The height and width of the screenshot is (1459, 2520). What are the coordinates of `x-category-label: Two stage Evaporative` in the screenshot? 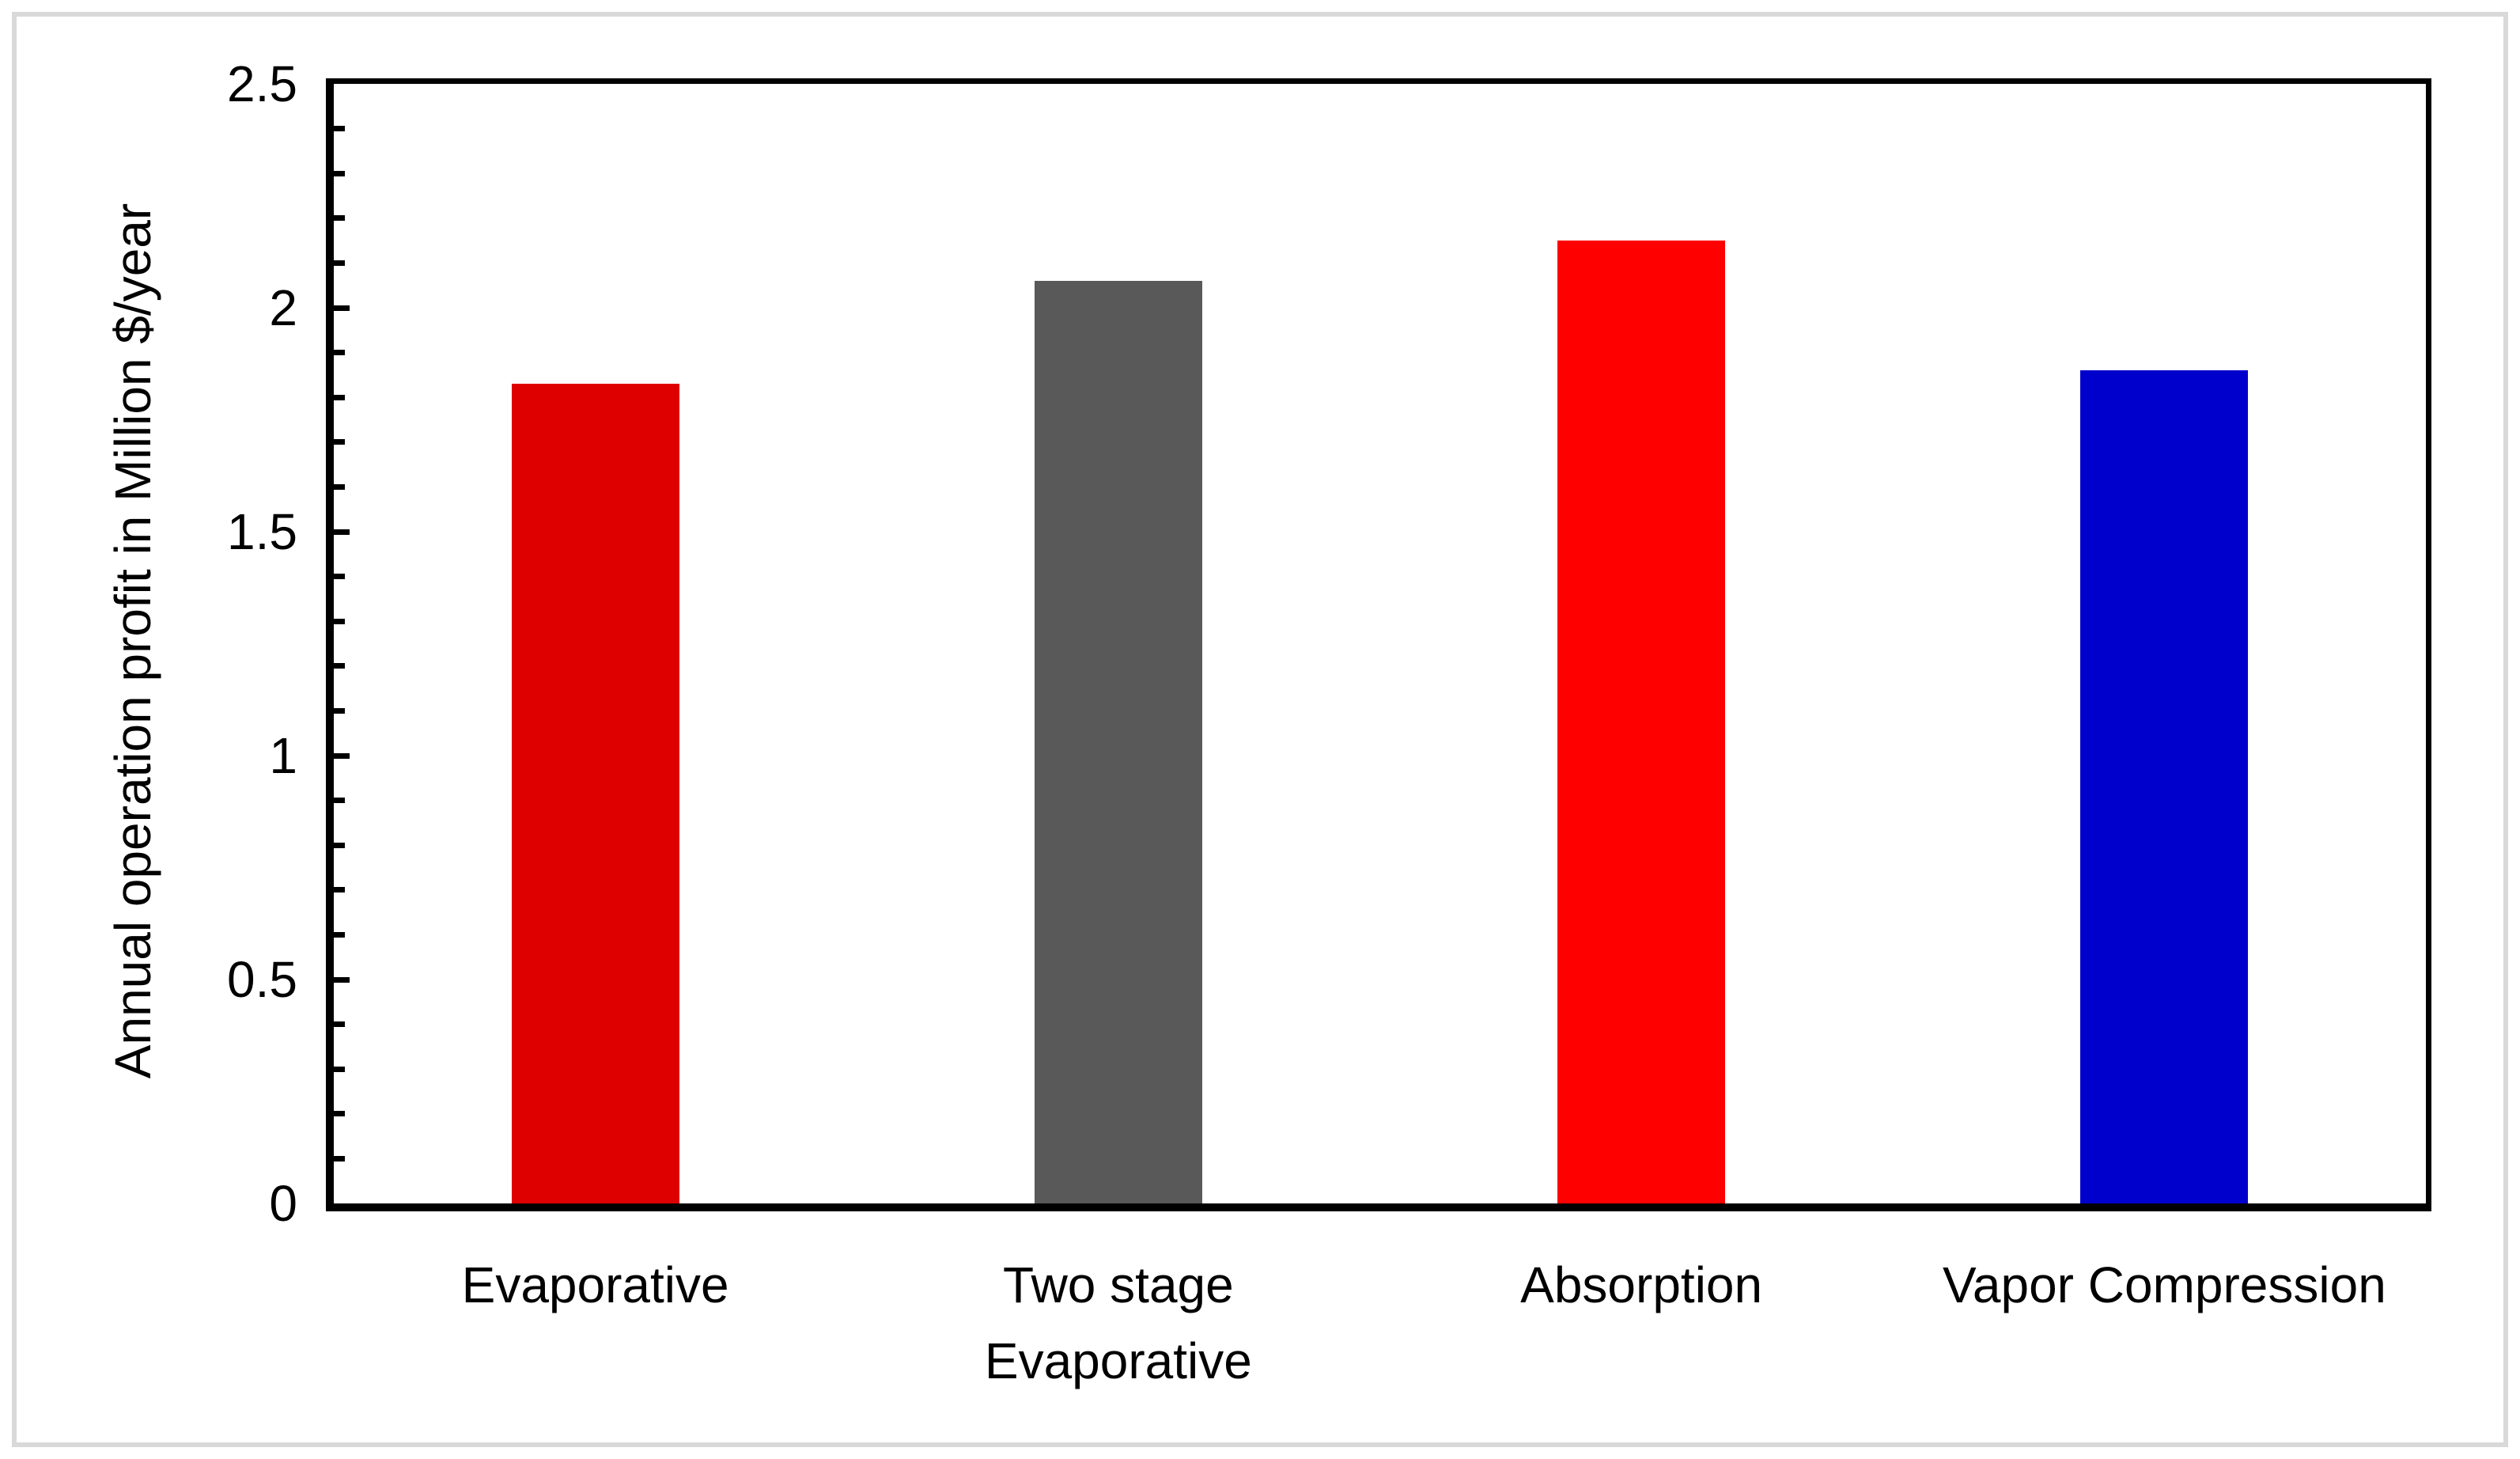 It's located at (1118, 1323).